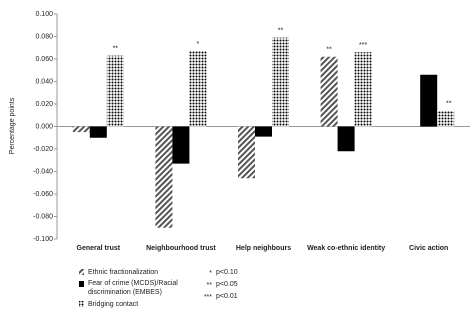 Image resolution: width=474 pixels, height=334 pixels. Describe the element at coordinates (428, 248) in the screenshot. I see `x-tick-label: Civic action` at that location.